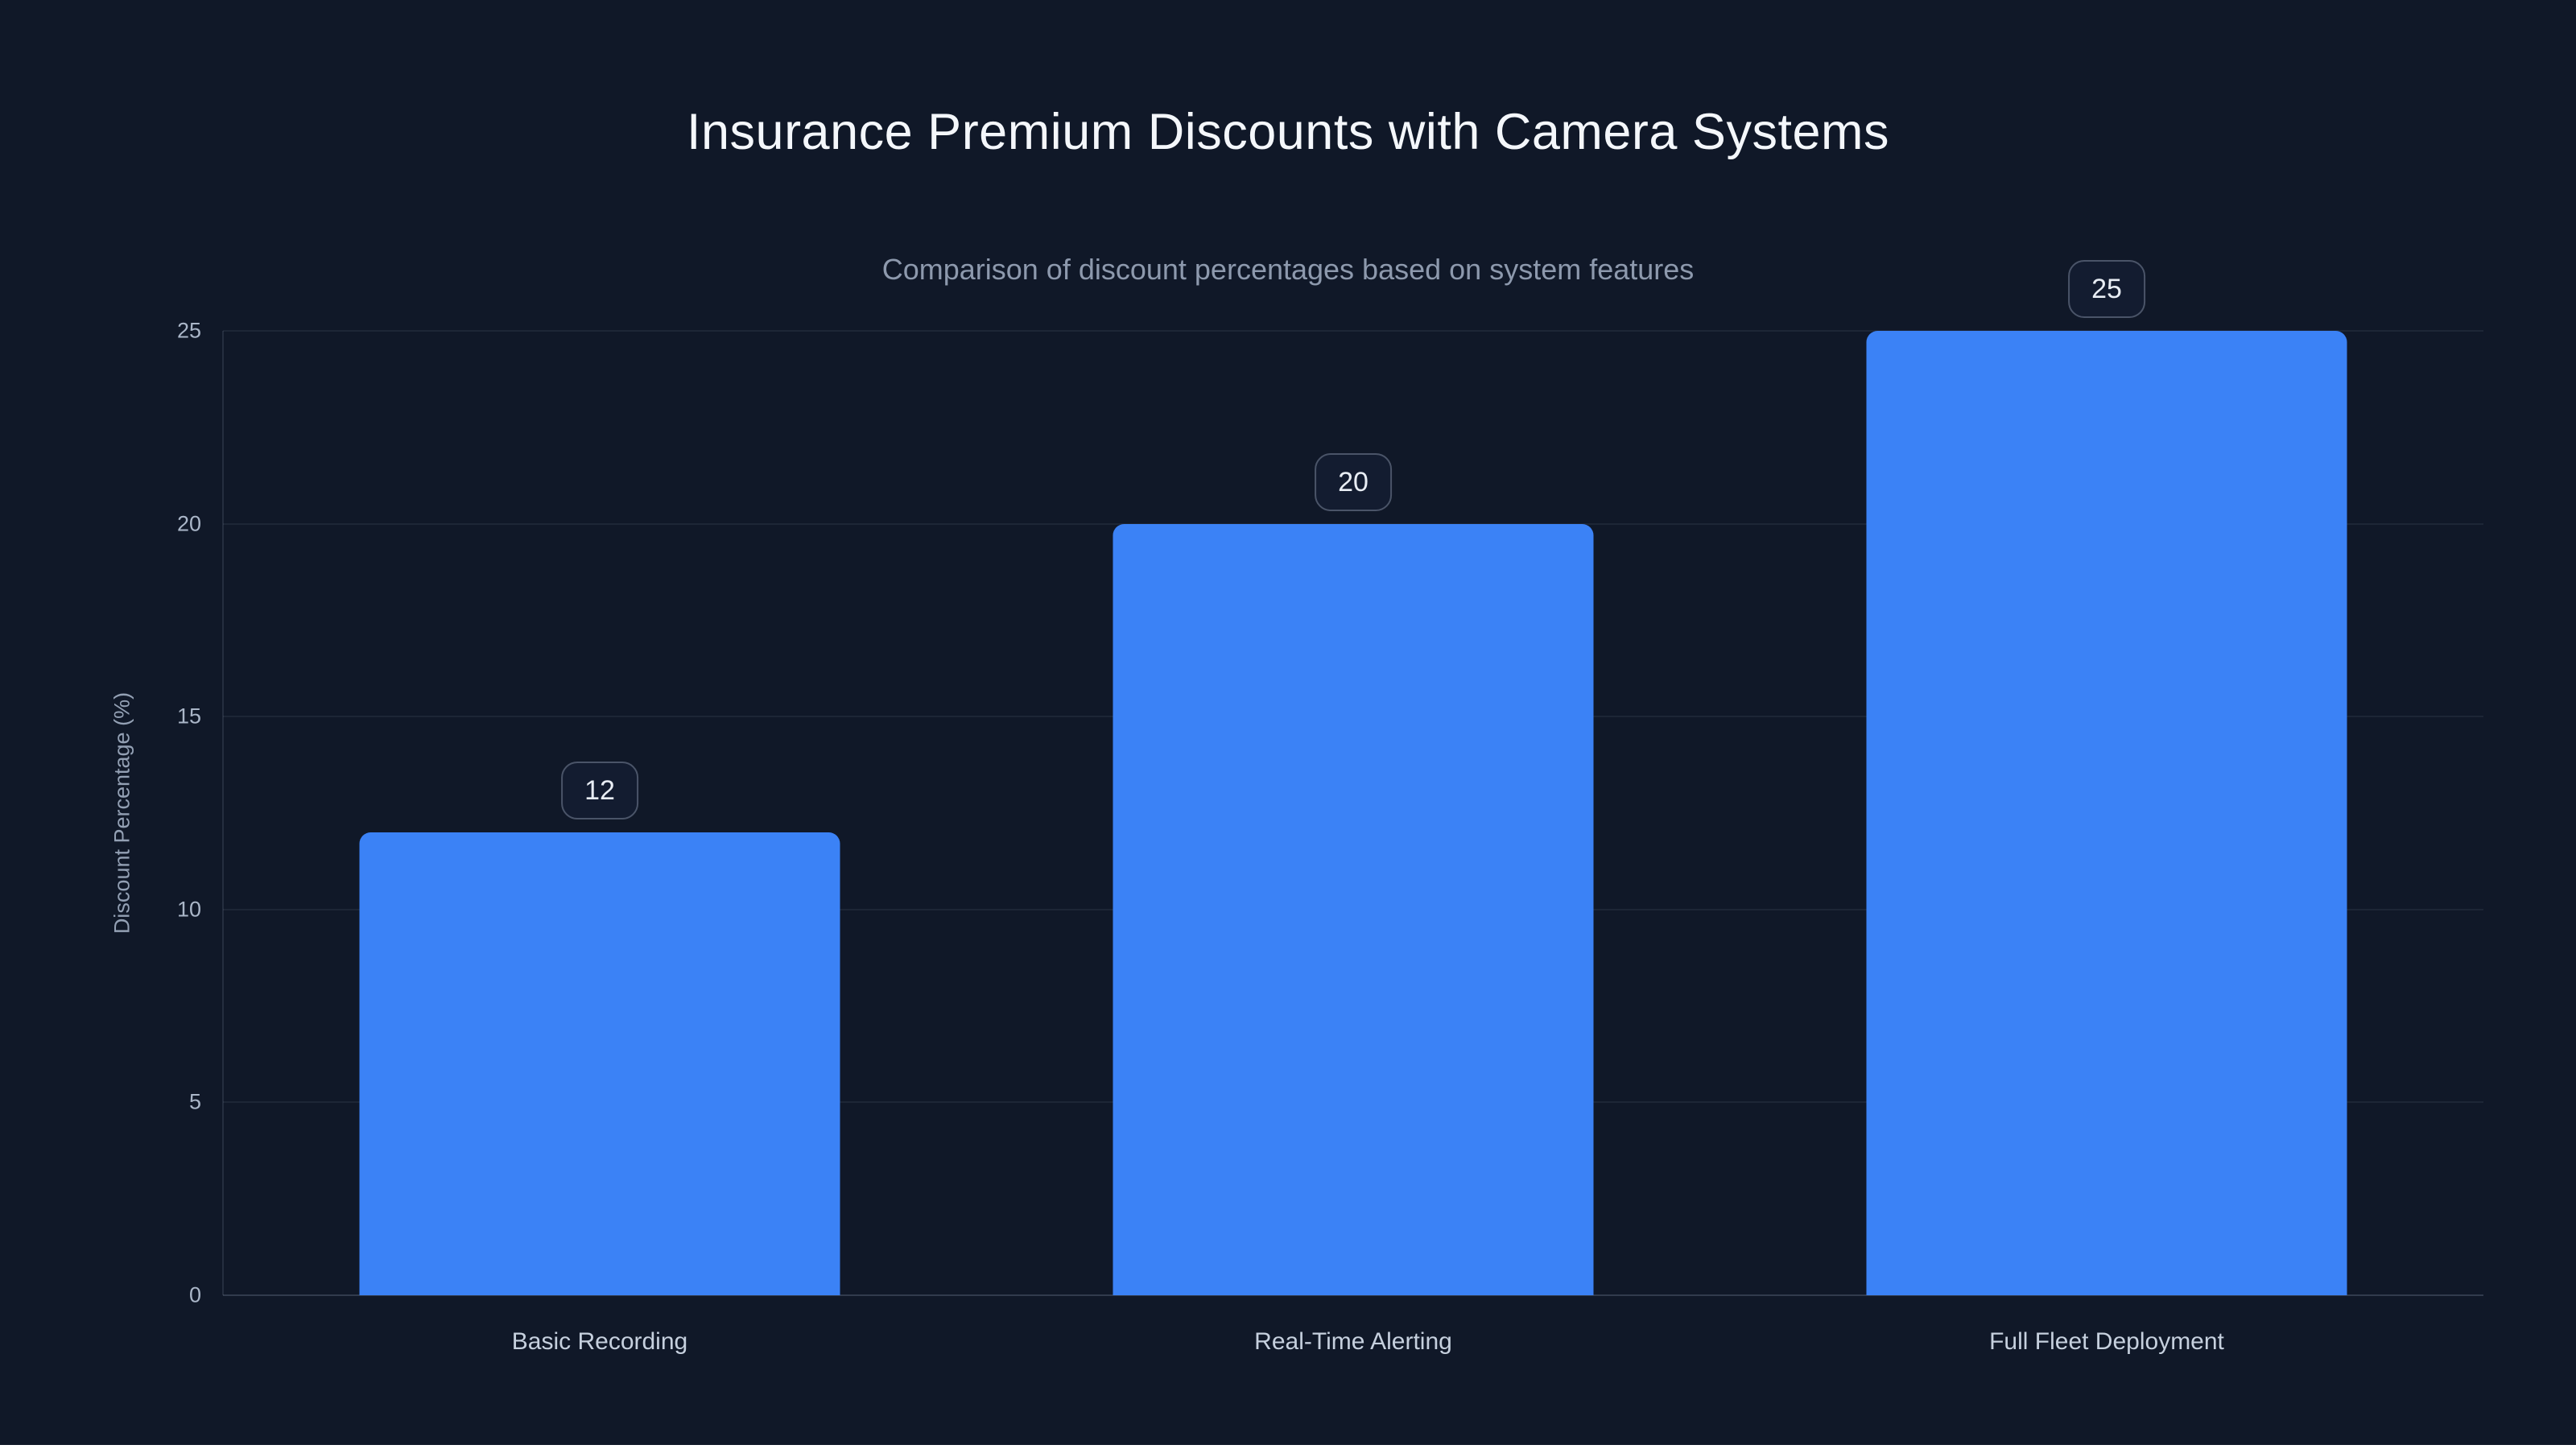  I want to click on x-category-label-full-fleet-deployment: Full Fleet Deployment, so click(2106, 1341).